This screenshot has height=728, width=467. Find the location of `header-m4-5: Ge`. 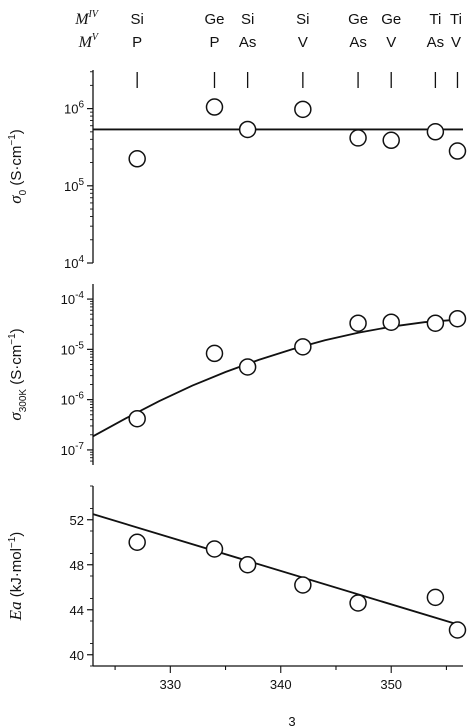

header-m4-5: Ge is located at coordinates (391, 19).